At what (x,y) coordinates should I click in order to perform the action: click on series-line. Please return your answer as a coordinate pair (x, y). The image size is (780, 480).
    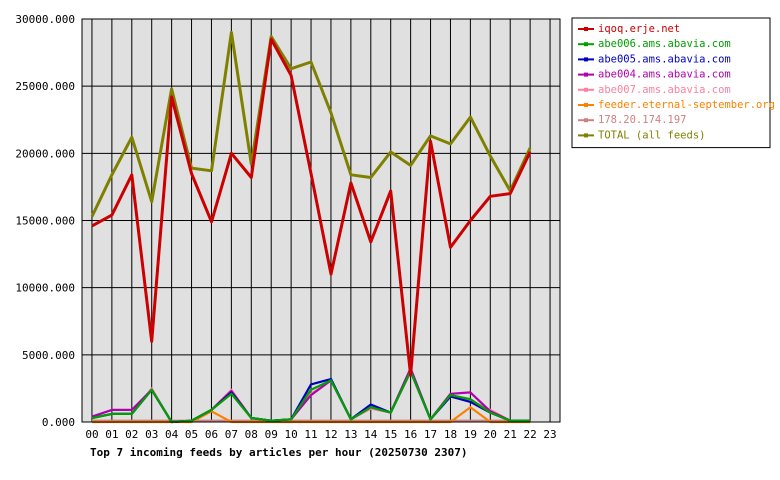
    Looking at the image, I should click on (311, 396).